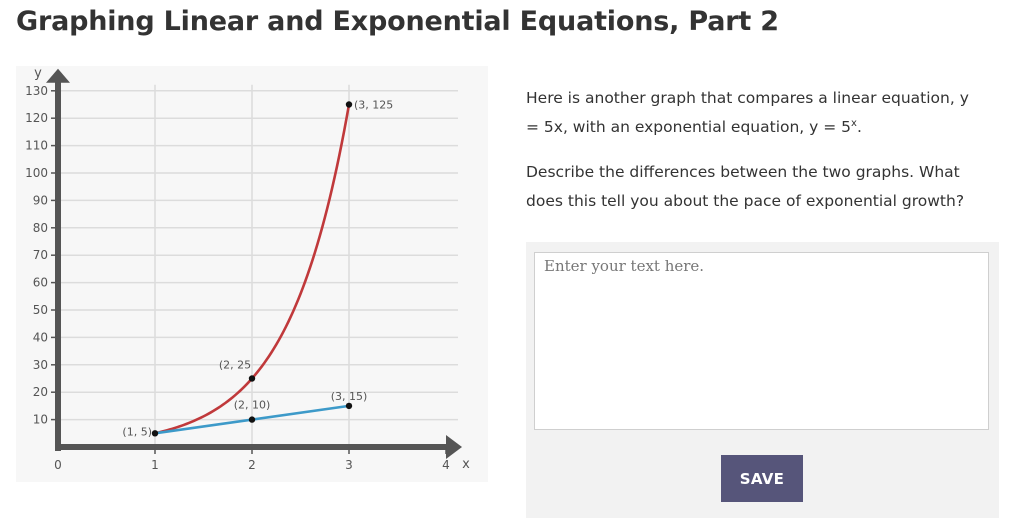 This screenshot has width=1011, height=532. Describe the element at coordinates (40, 420) in the screenshot. I see `y-tick-label-10: 10` at that location.